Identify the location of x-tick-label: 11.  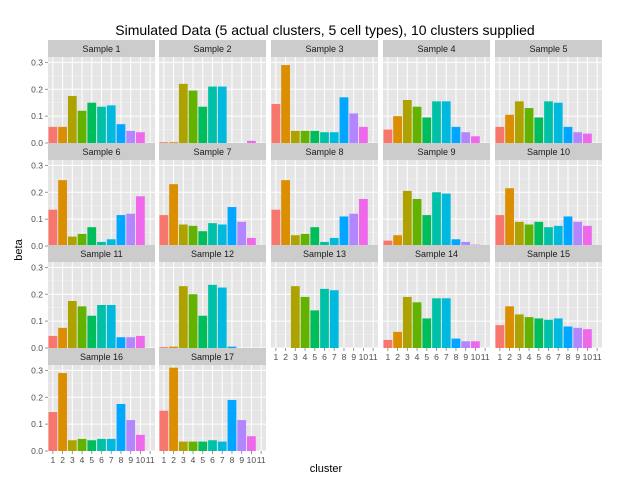
(373, 357).